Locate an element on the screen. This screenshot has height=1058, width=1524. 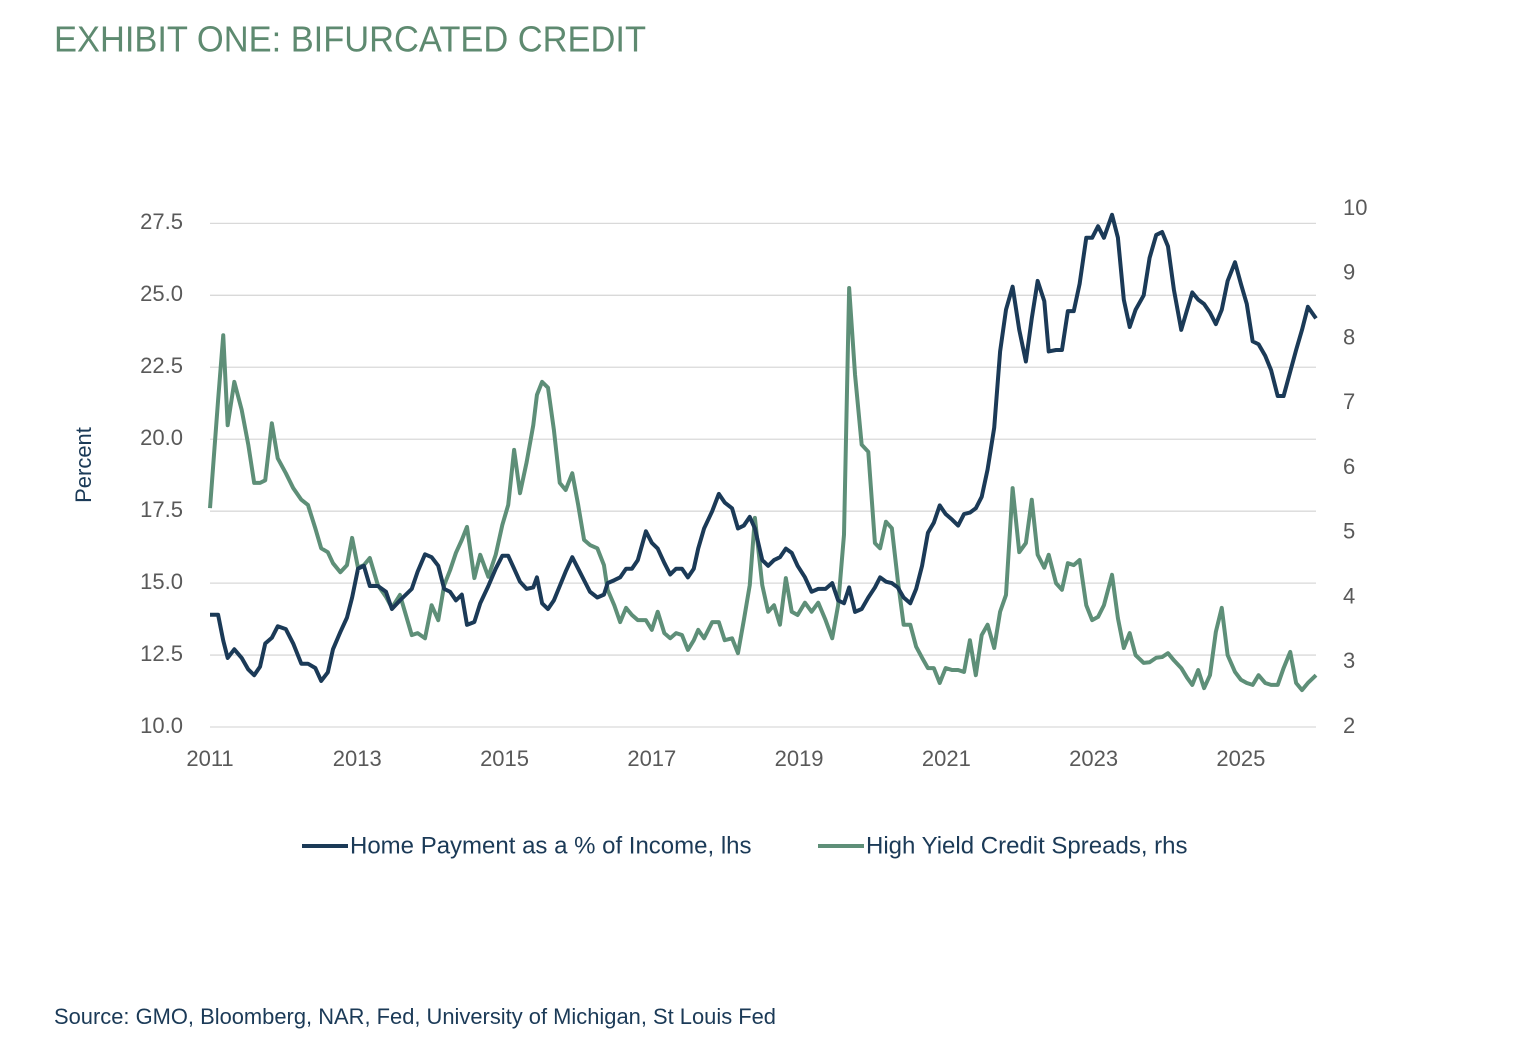
y2-tick-label: 7 is located at coordinates (1349, 401).